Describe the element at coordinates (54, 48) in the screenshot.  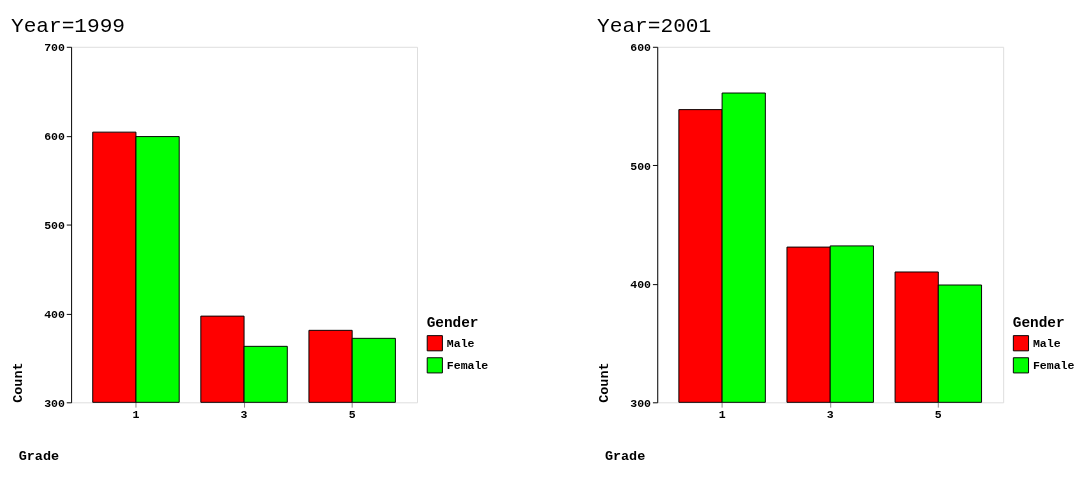
I see `y-tick-label: 700` at that location.